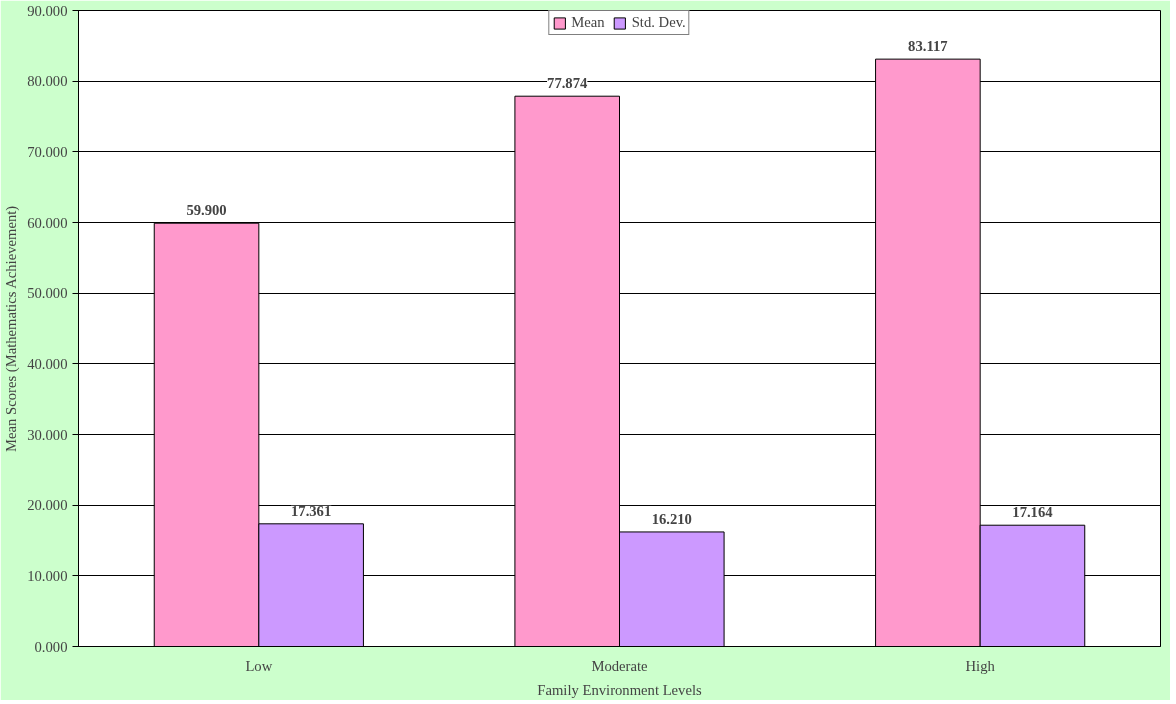  What do you see at coordinates (311, 510) in the screenshot?
I see `data-label: 17.361` at bounding box center [311, 510].